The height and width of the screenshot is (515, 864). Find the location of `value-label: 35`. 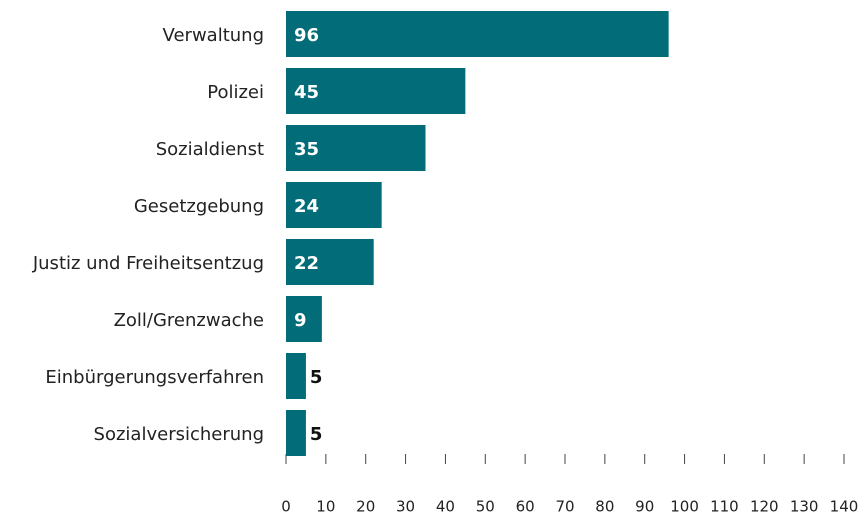

value-label: 35 is located at coordinates (306, 149).